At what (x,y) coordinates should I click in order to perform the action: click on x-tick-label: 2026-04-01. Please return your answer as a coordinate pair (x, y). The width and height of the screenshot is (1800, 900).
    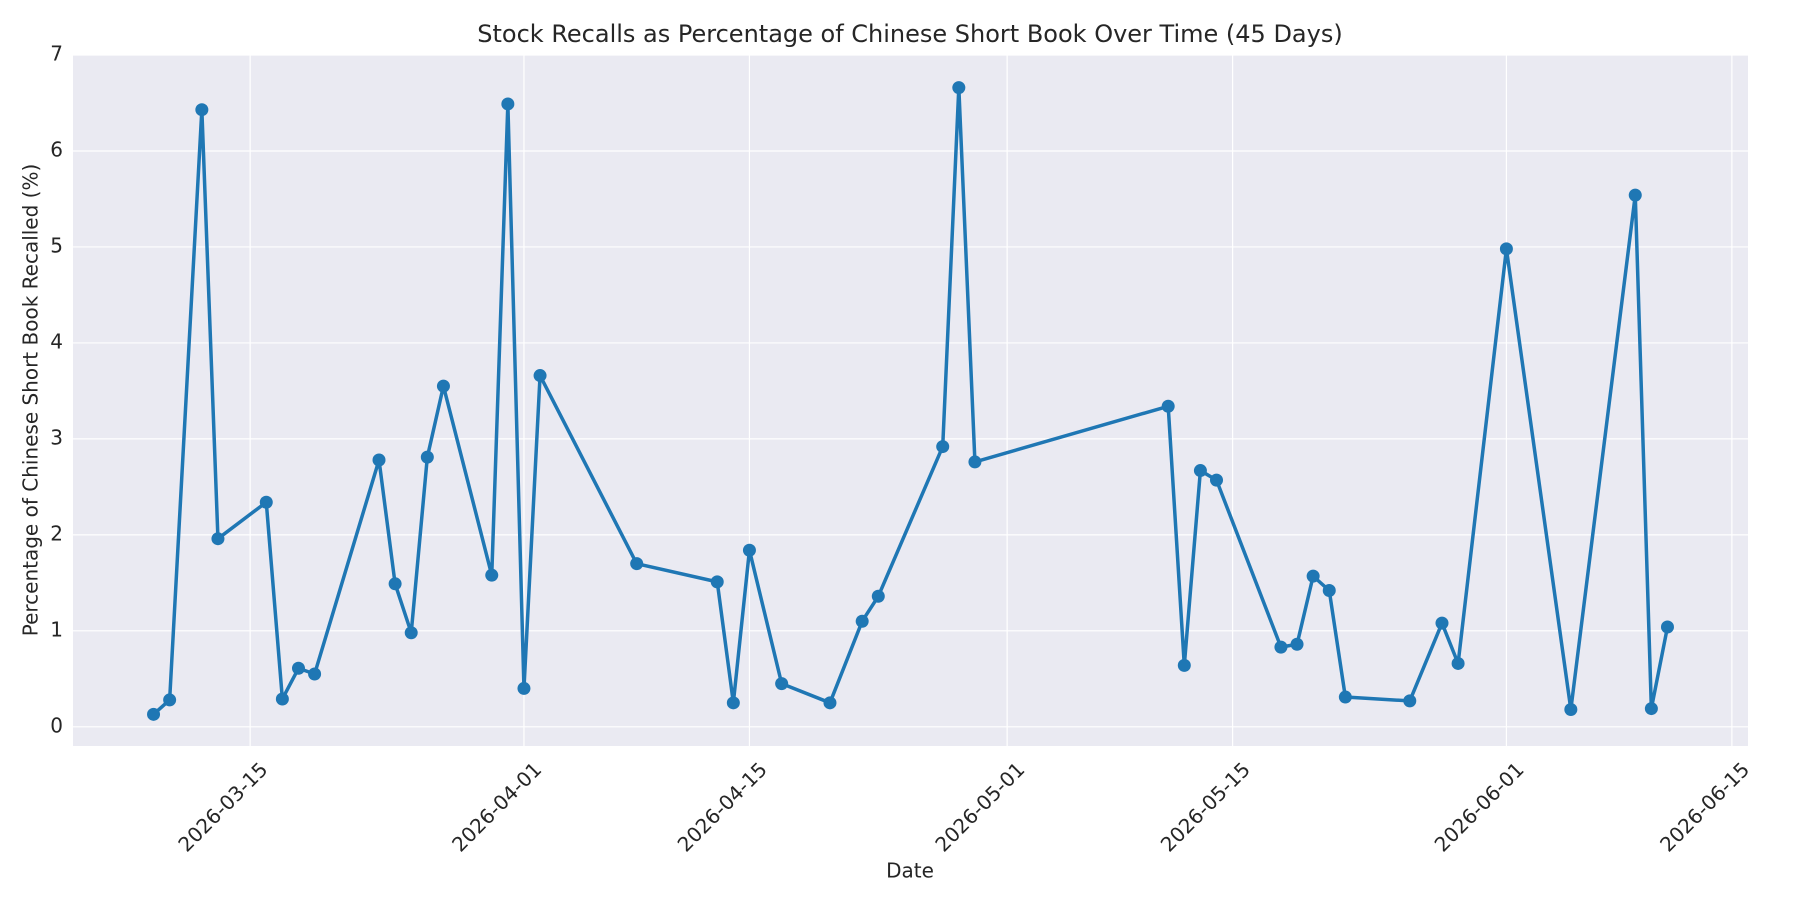
    Looking at the image, I should click on (496, 806).